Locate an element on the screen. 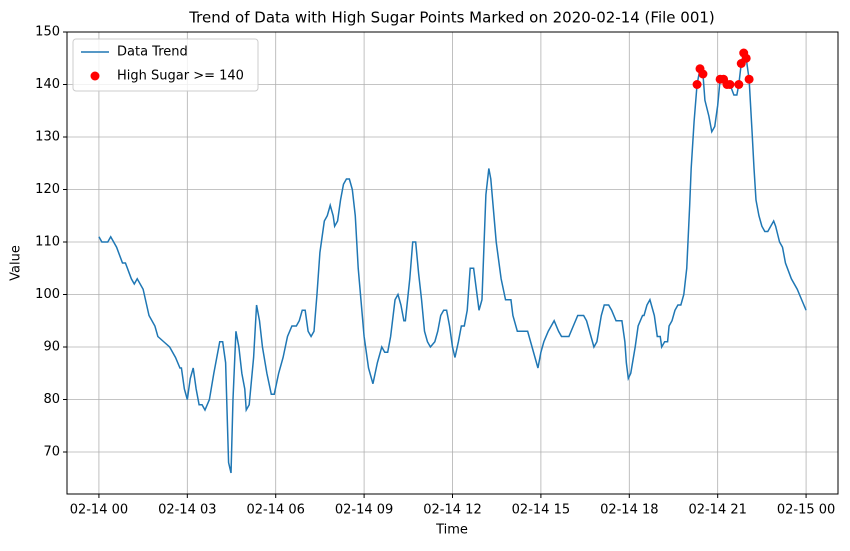 The width and height of the screenshot is (850, 551). legend-marker is located at coordinates (95, 76).